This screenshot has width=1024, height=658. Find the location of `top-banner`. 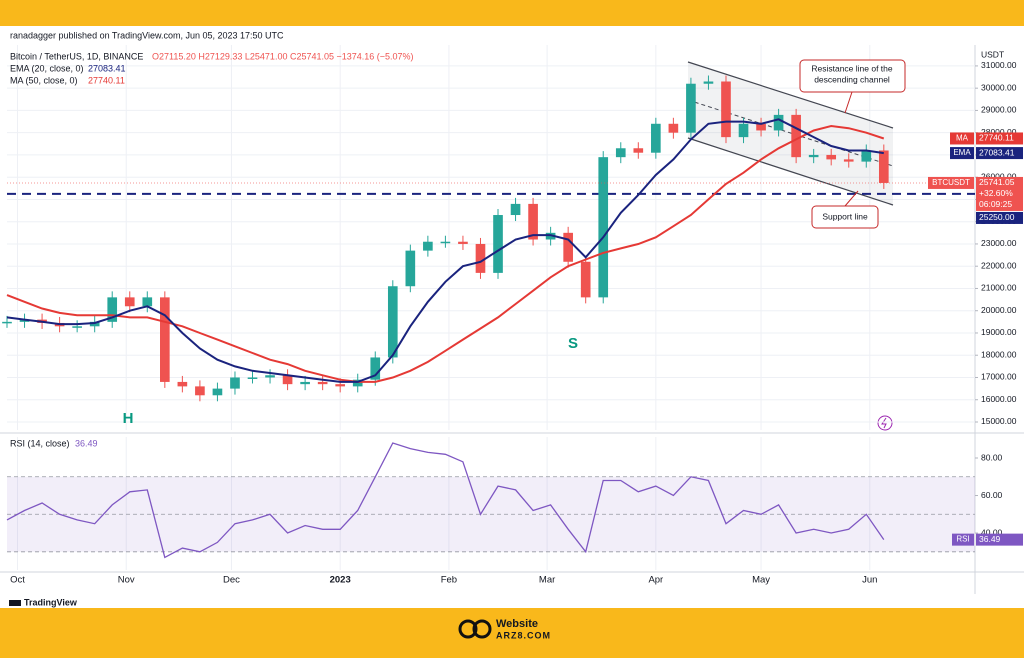

top-banner is located at coordinates (512, 13).